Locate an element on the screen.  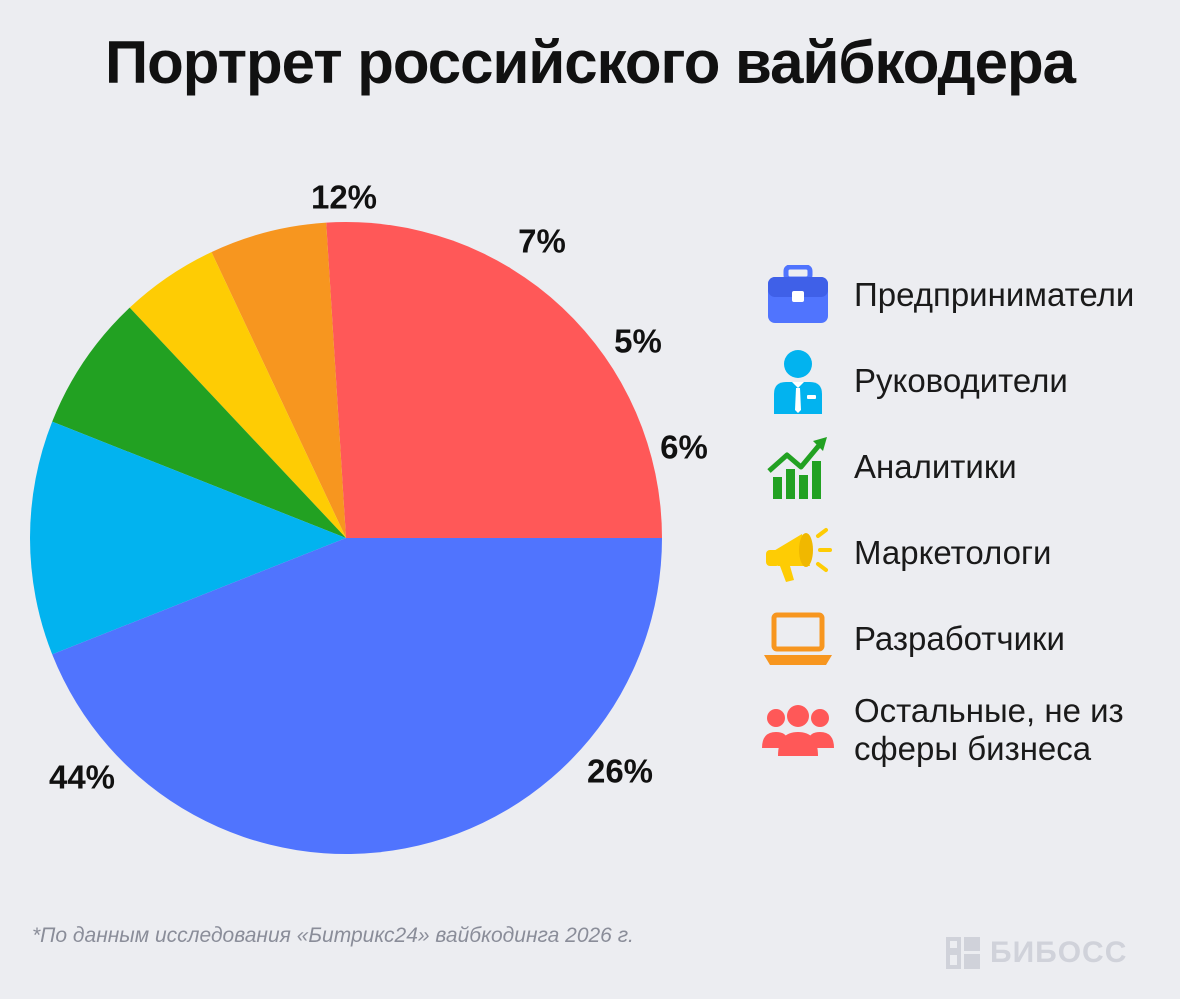
legend-label: Аналитики is located at coordinates (935, 466).